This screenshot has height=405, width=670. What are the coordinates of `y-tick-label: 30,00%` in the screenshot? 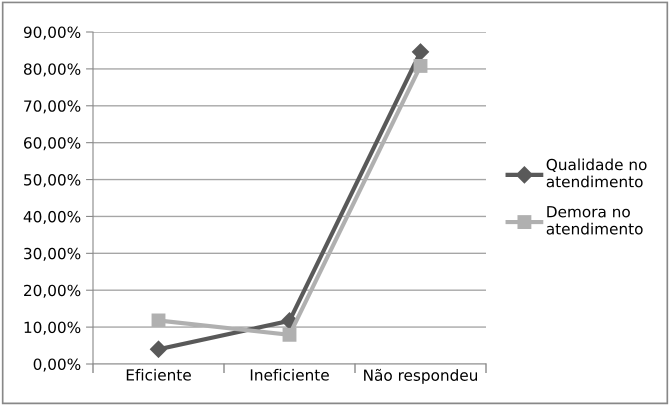 It's located at (52, 254).